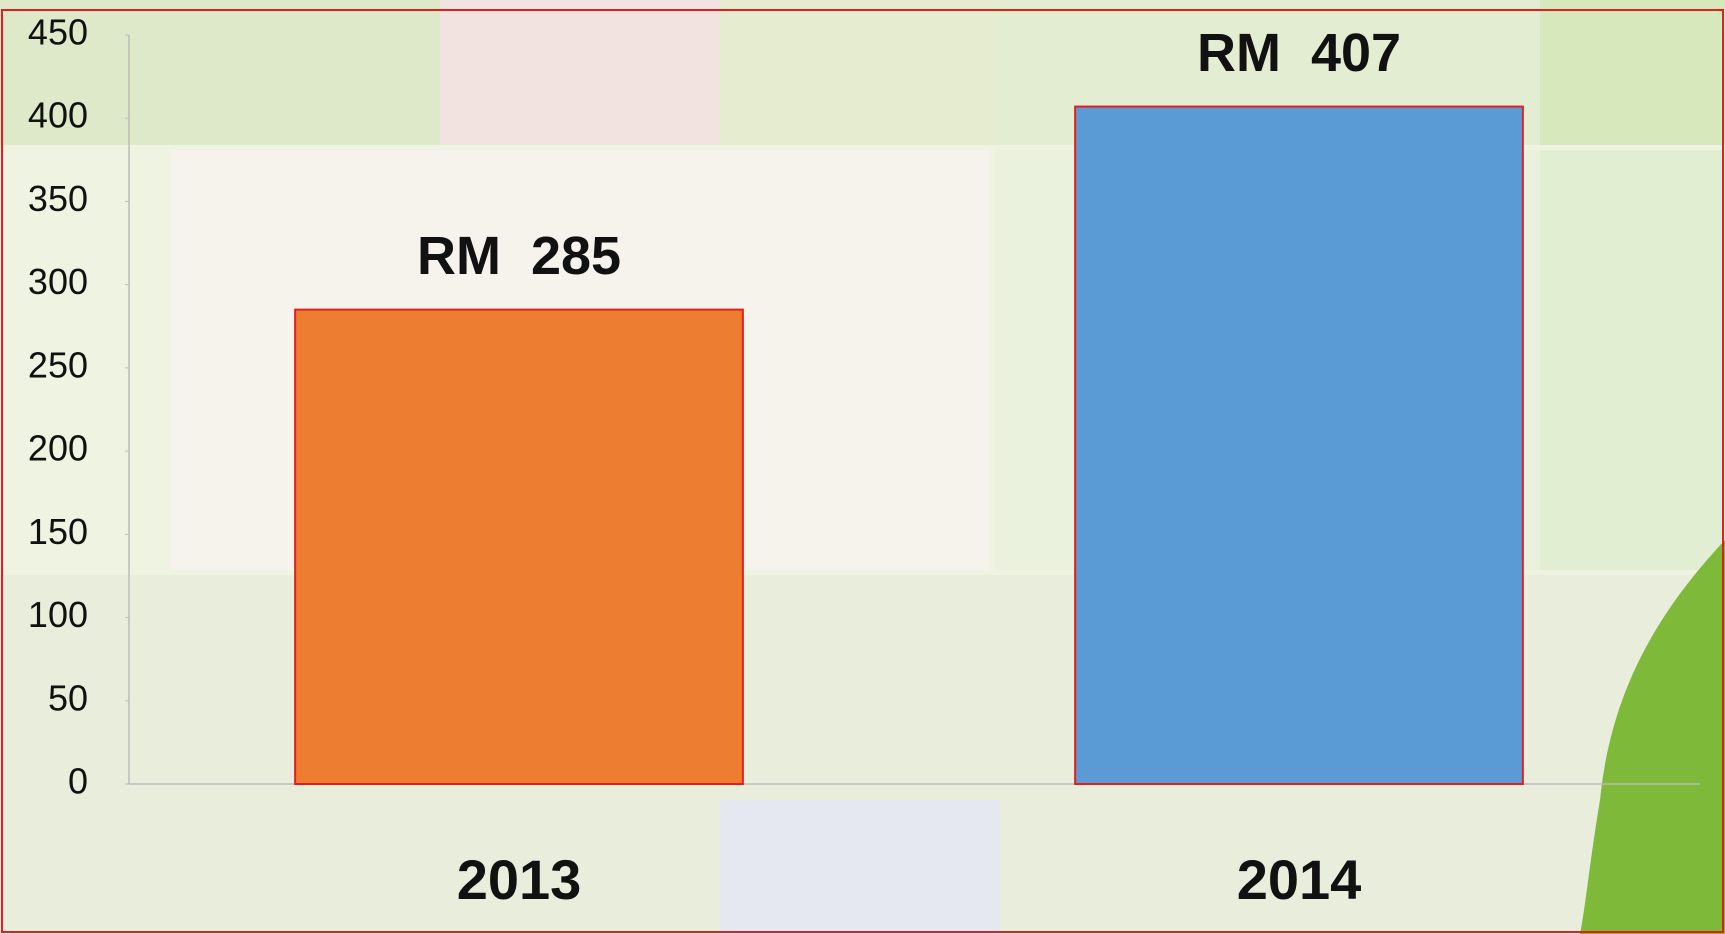 This screenshot has width=1725, height=934. What do you see at coordinates (1652, 737) in the screenshot?
I see `leaf` at bounding box center [1652, 737].